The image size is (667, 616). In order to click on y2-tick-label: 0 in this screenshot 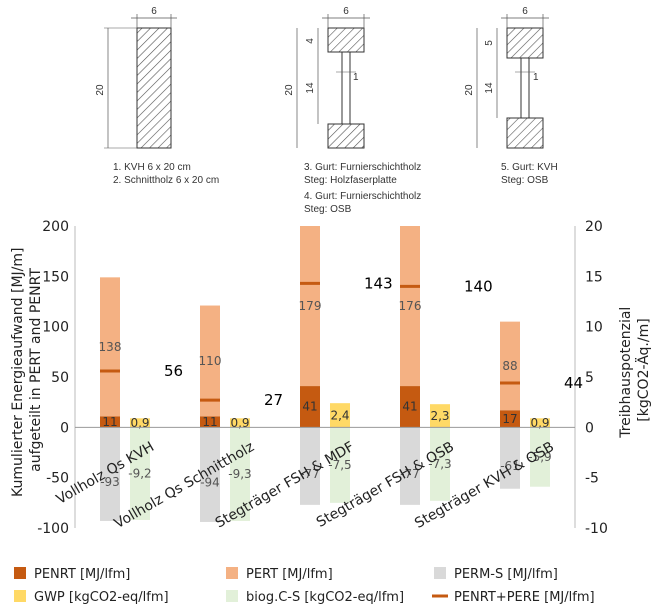, I will do `click(589, 428)`.